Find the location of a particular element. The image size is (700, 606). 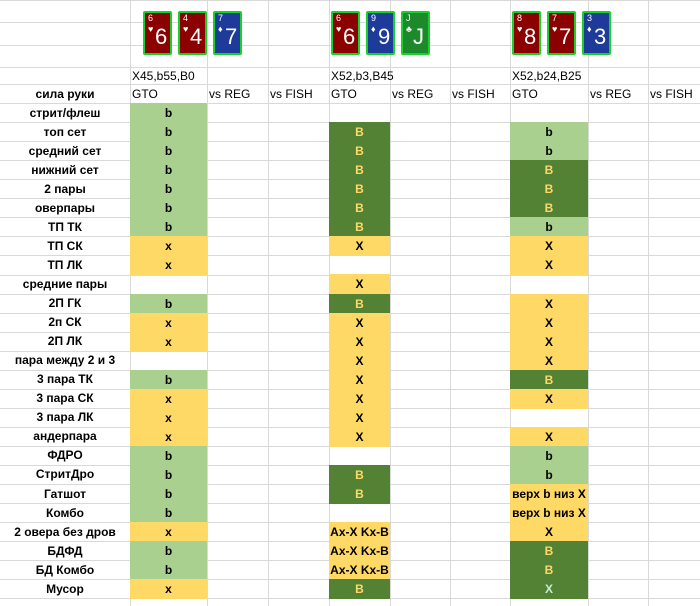

row-label: стрит/флеш is located at coordinates (65, 112).